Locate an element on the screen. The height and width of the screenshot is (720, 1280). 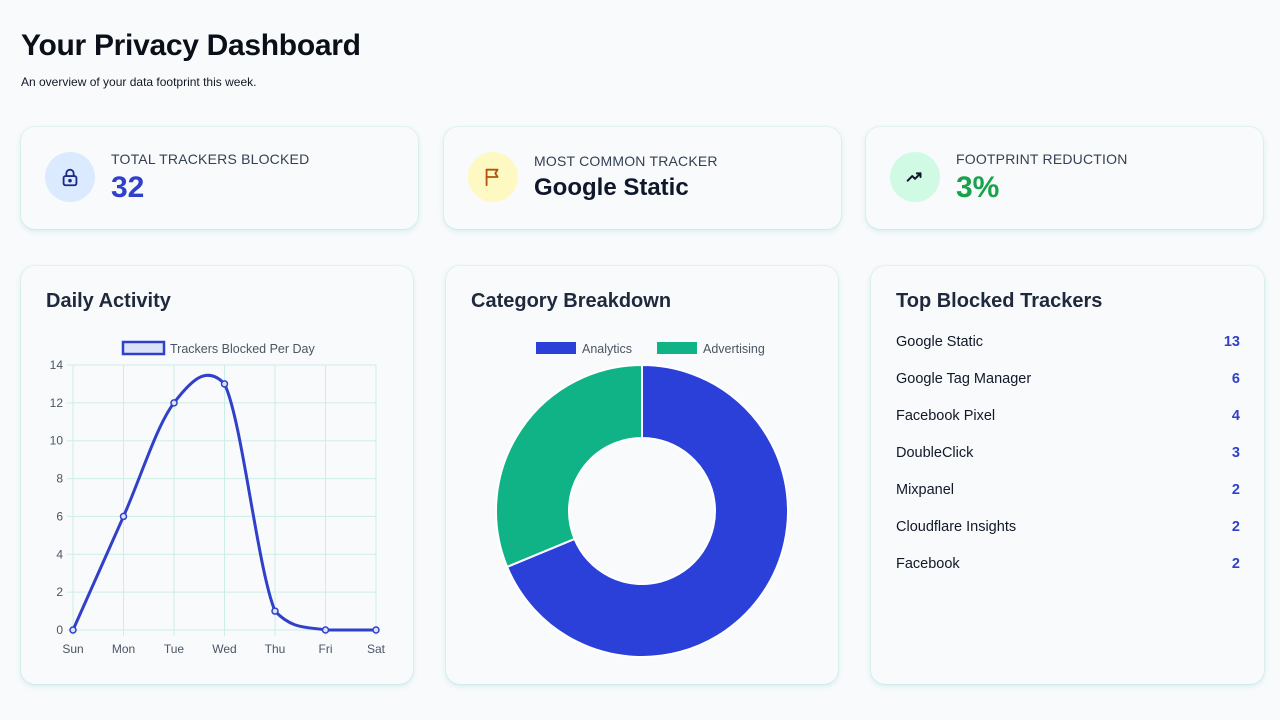
y-tick-label: 4 is located at coordinates (59, 554).